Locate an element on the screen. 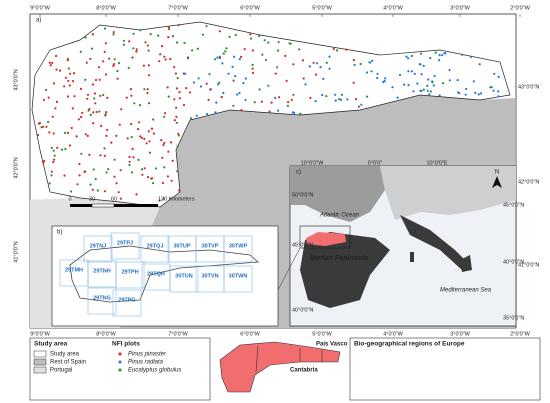 The image size is (550, 403). panel-b is located at coordinates (165, 276).